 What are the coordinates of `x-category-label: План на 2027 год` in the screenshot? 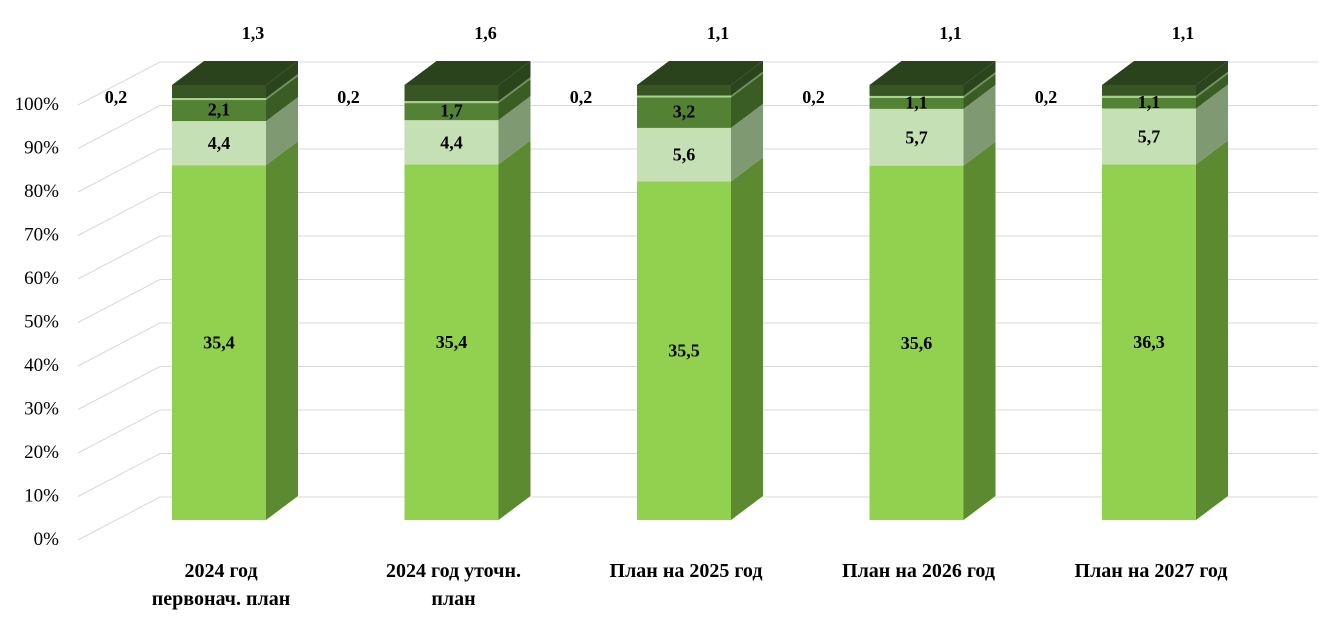 It's located at (1151, 571).